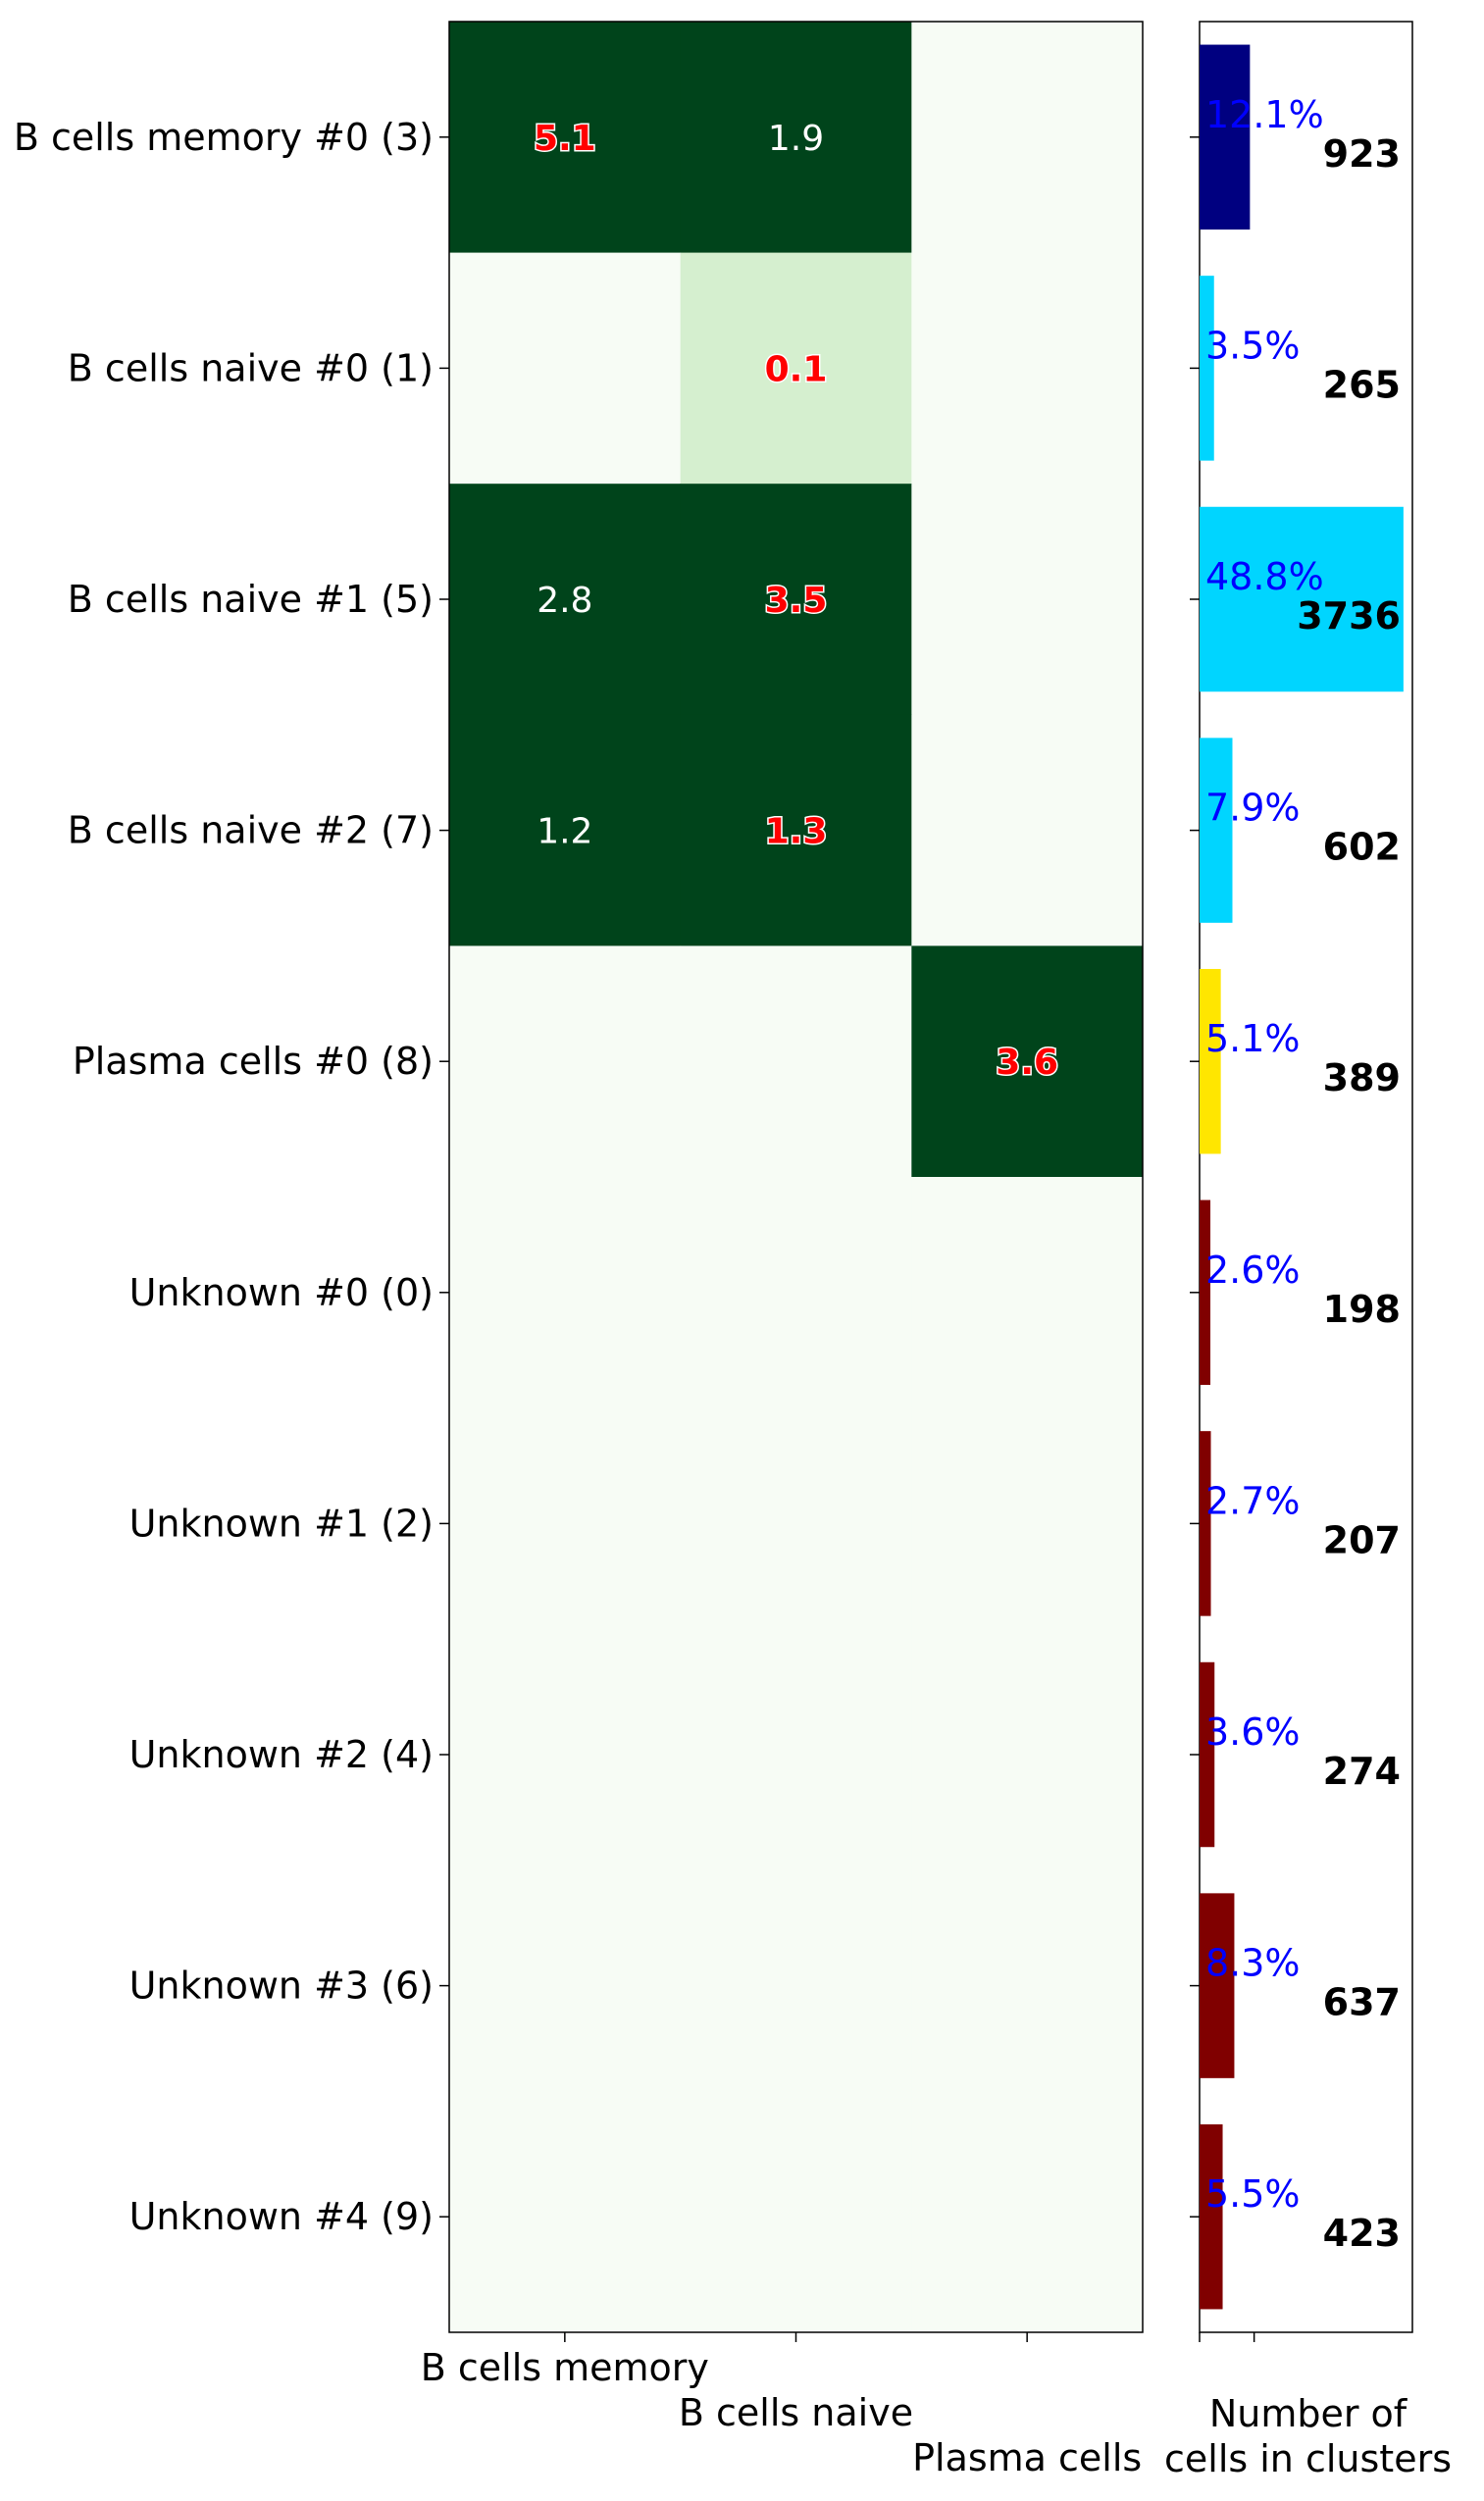 This screenshot has width=1484, height=2501. What do you see at coordinates (281, 1987) in the screenshot?
I see `row-tick-label: Unknown #3 (6)` at bounding box center [281, 1987].